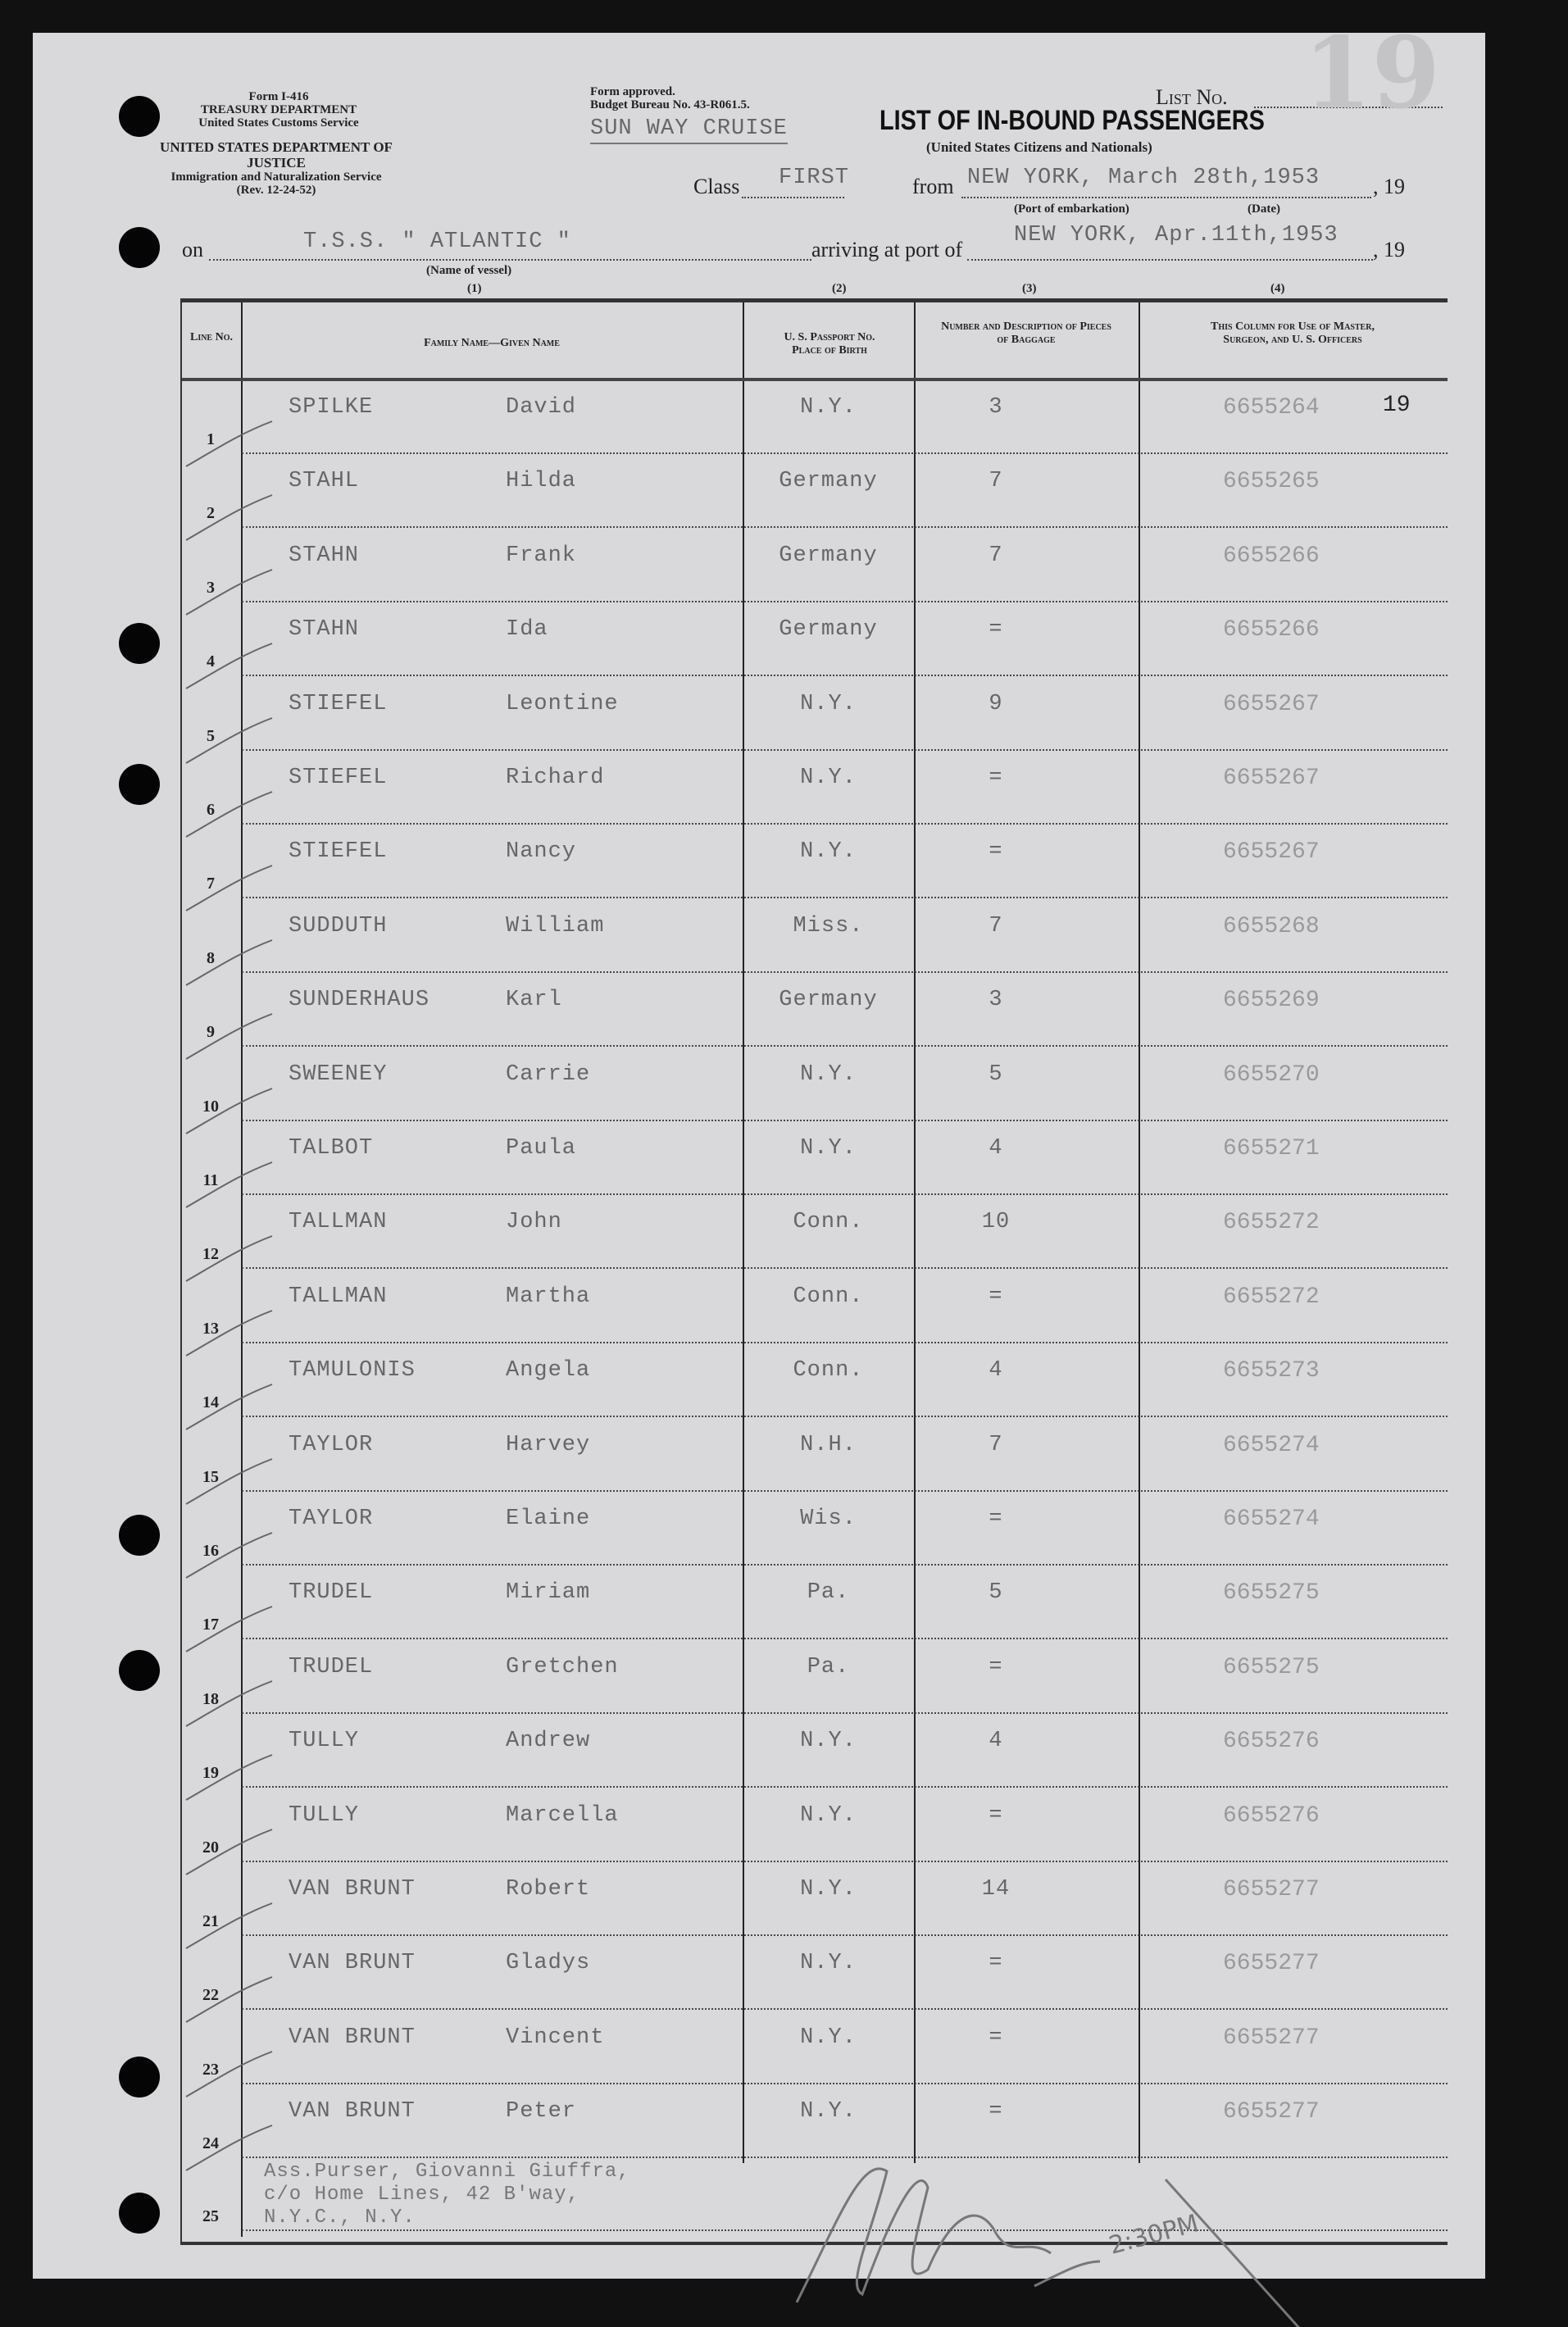 The height and width of the screenshot is (2327, 1568). What do you see at coordinates (1170, 260) in the screenshot?
I see `arriving-line` at bounding box center [1170, 260].